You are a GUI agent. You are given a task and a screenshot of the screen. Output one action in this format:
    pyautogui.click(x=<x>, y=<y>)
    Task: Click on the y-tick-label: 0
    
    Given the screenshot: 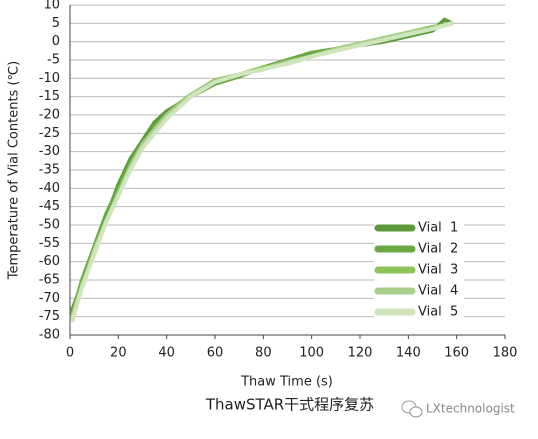 What is the action you would take?
    pyautogui.click(x=56, y=41)
    